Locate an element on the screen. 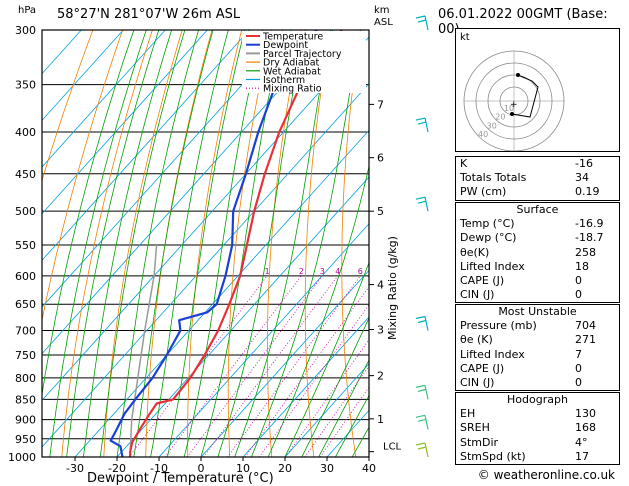 The height and width of the screenshot is (486, 629). stat-row: Totals Totals 34 is located at coordinates (537, 178).